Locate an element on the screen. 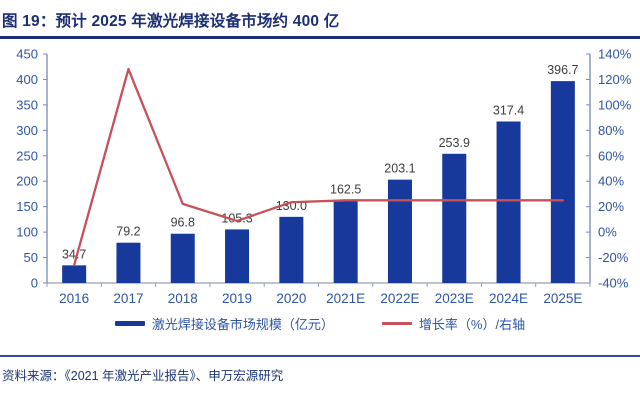 Image resolution: width=640 pixels, height=411 pixels. bar-value-label: 317.4 is located at coordinates (508, 110).